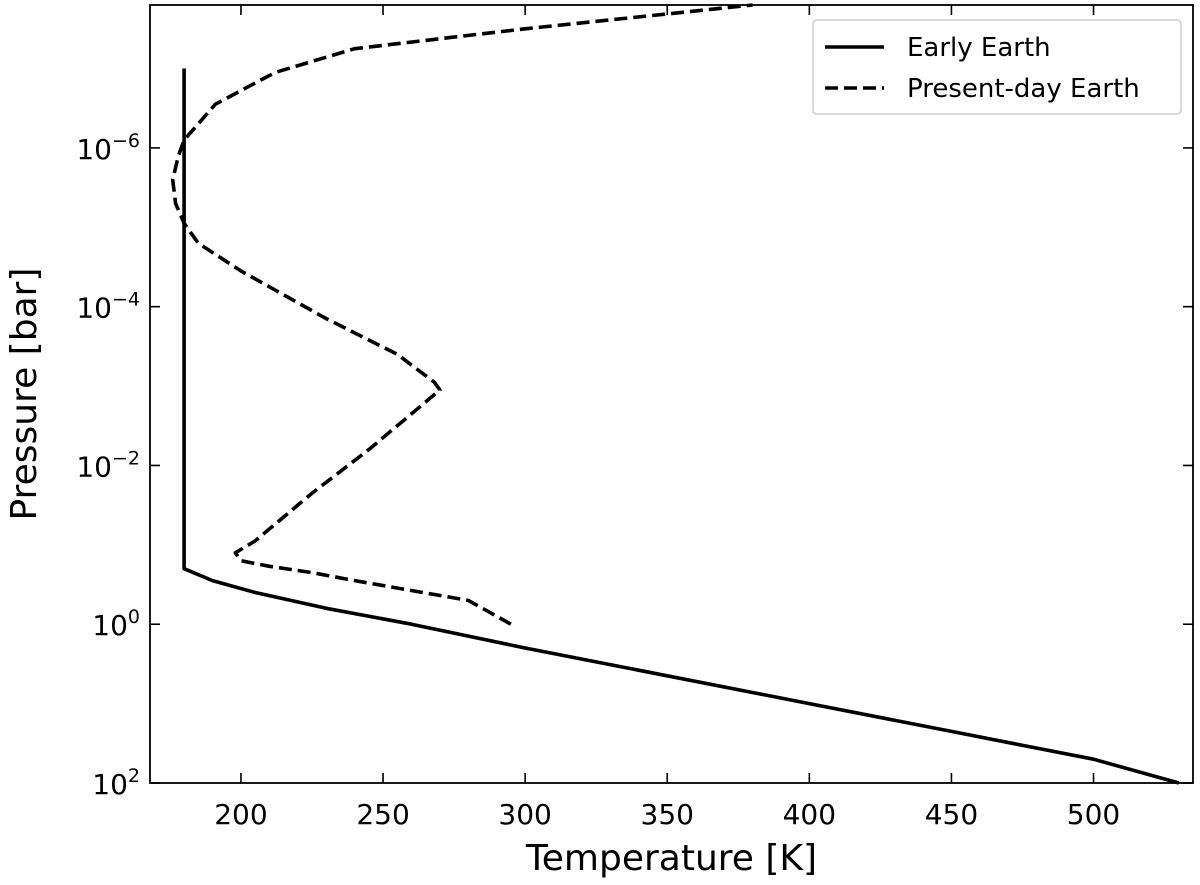 The height and width of the screenshot is (885, 1200). I want to click on x-tick-label: 400, so click(809, 814).